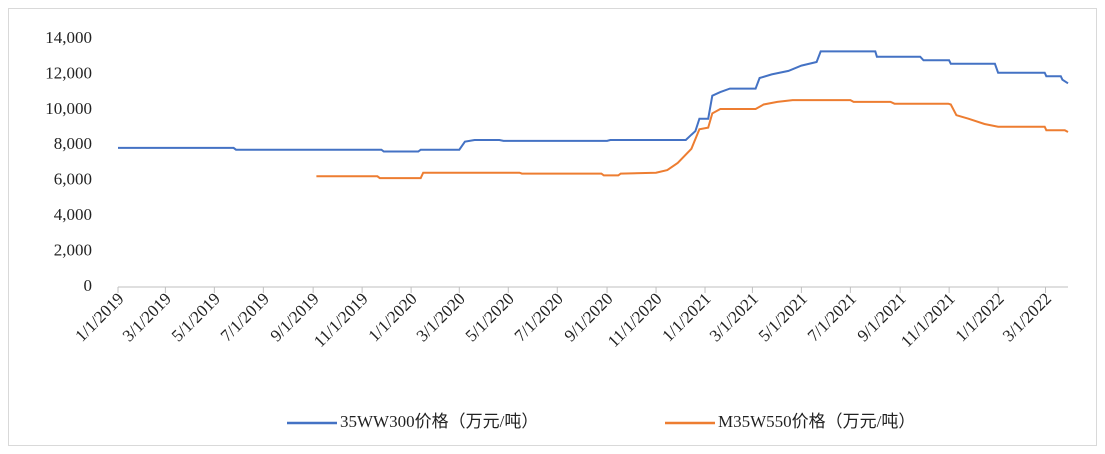 This screenshot has height=454, width=1105. I want to click on legend-label: 35WW300价格（万元/吨）, so click(439, 421).